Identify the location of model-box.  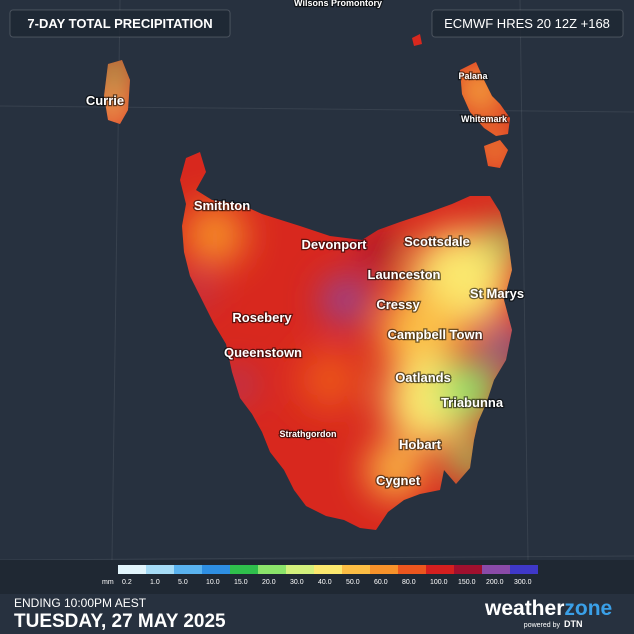
(527, 23).